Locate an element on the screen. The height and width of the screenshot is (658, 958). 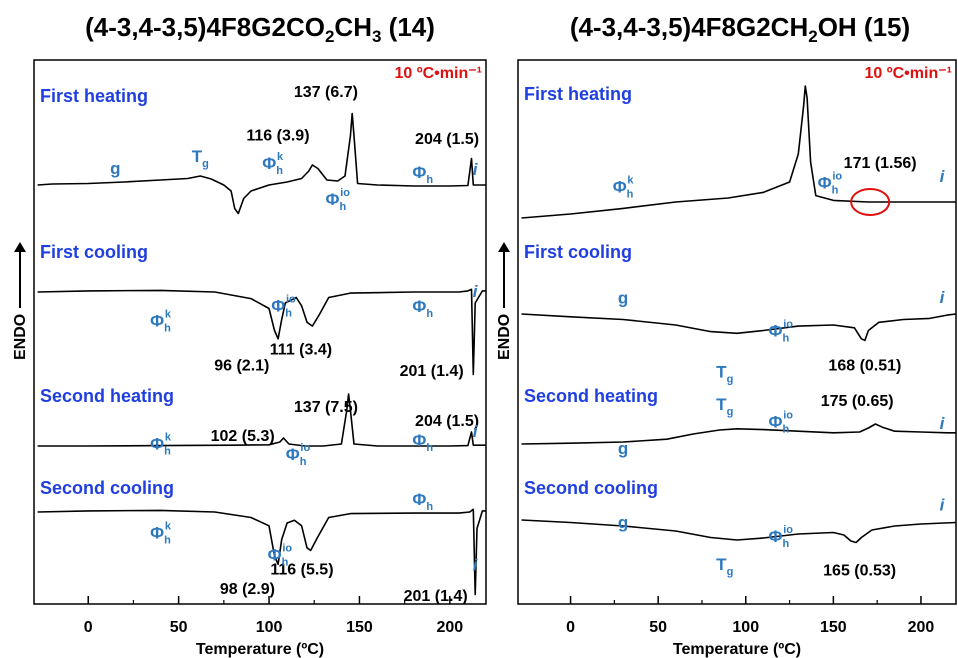
peak-label: 111 (3.4) is located at coordinates (301, 349).